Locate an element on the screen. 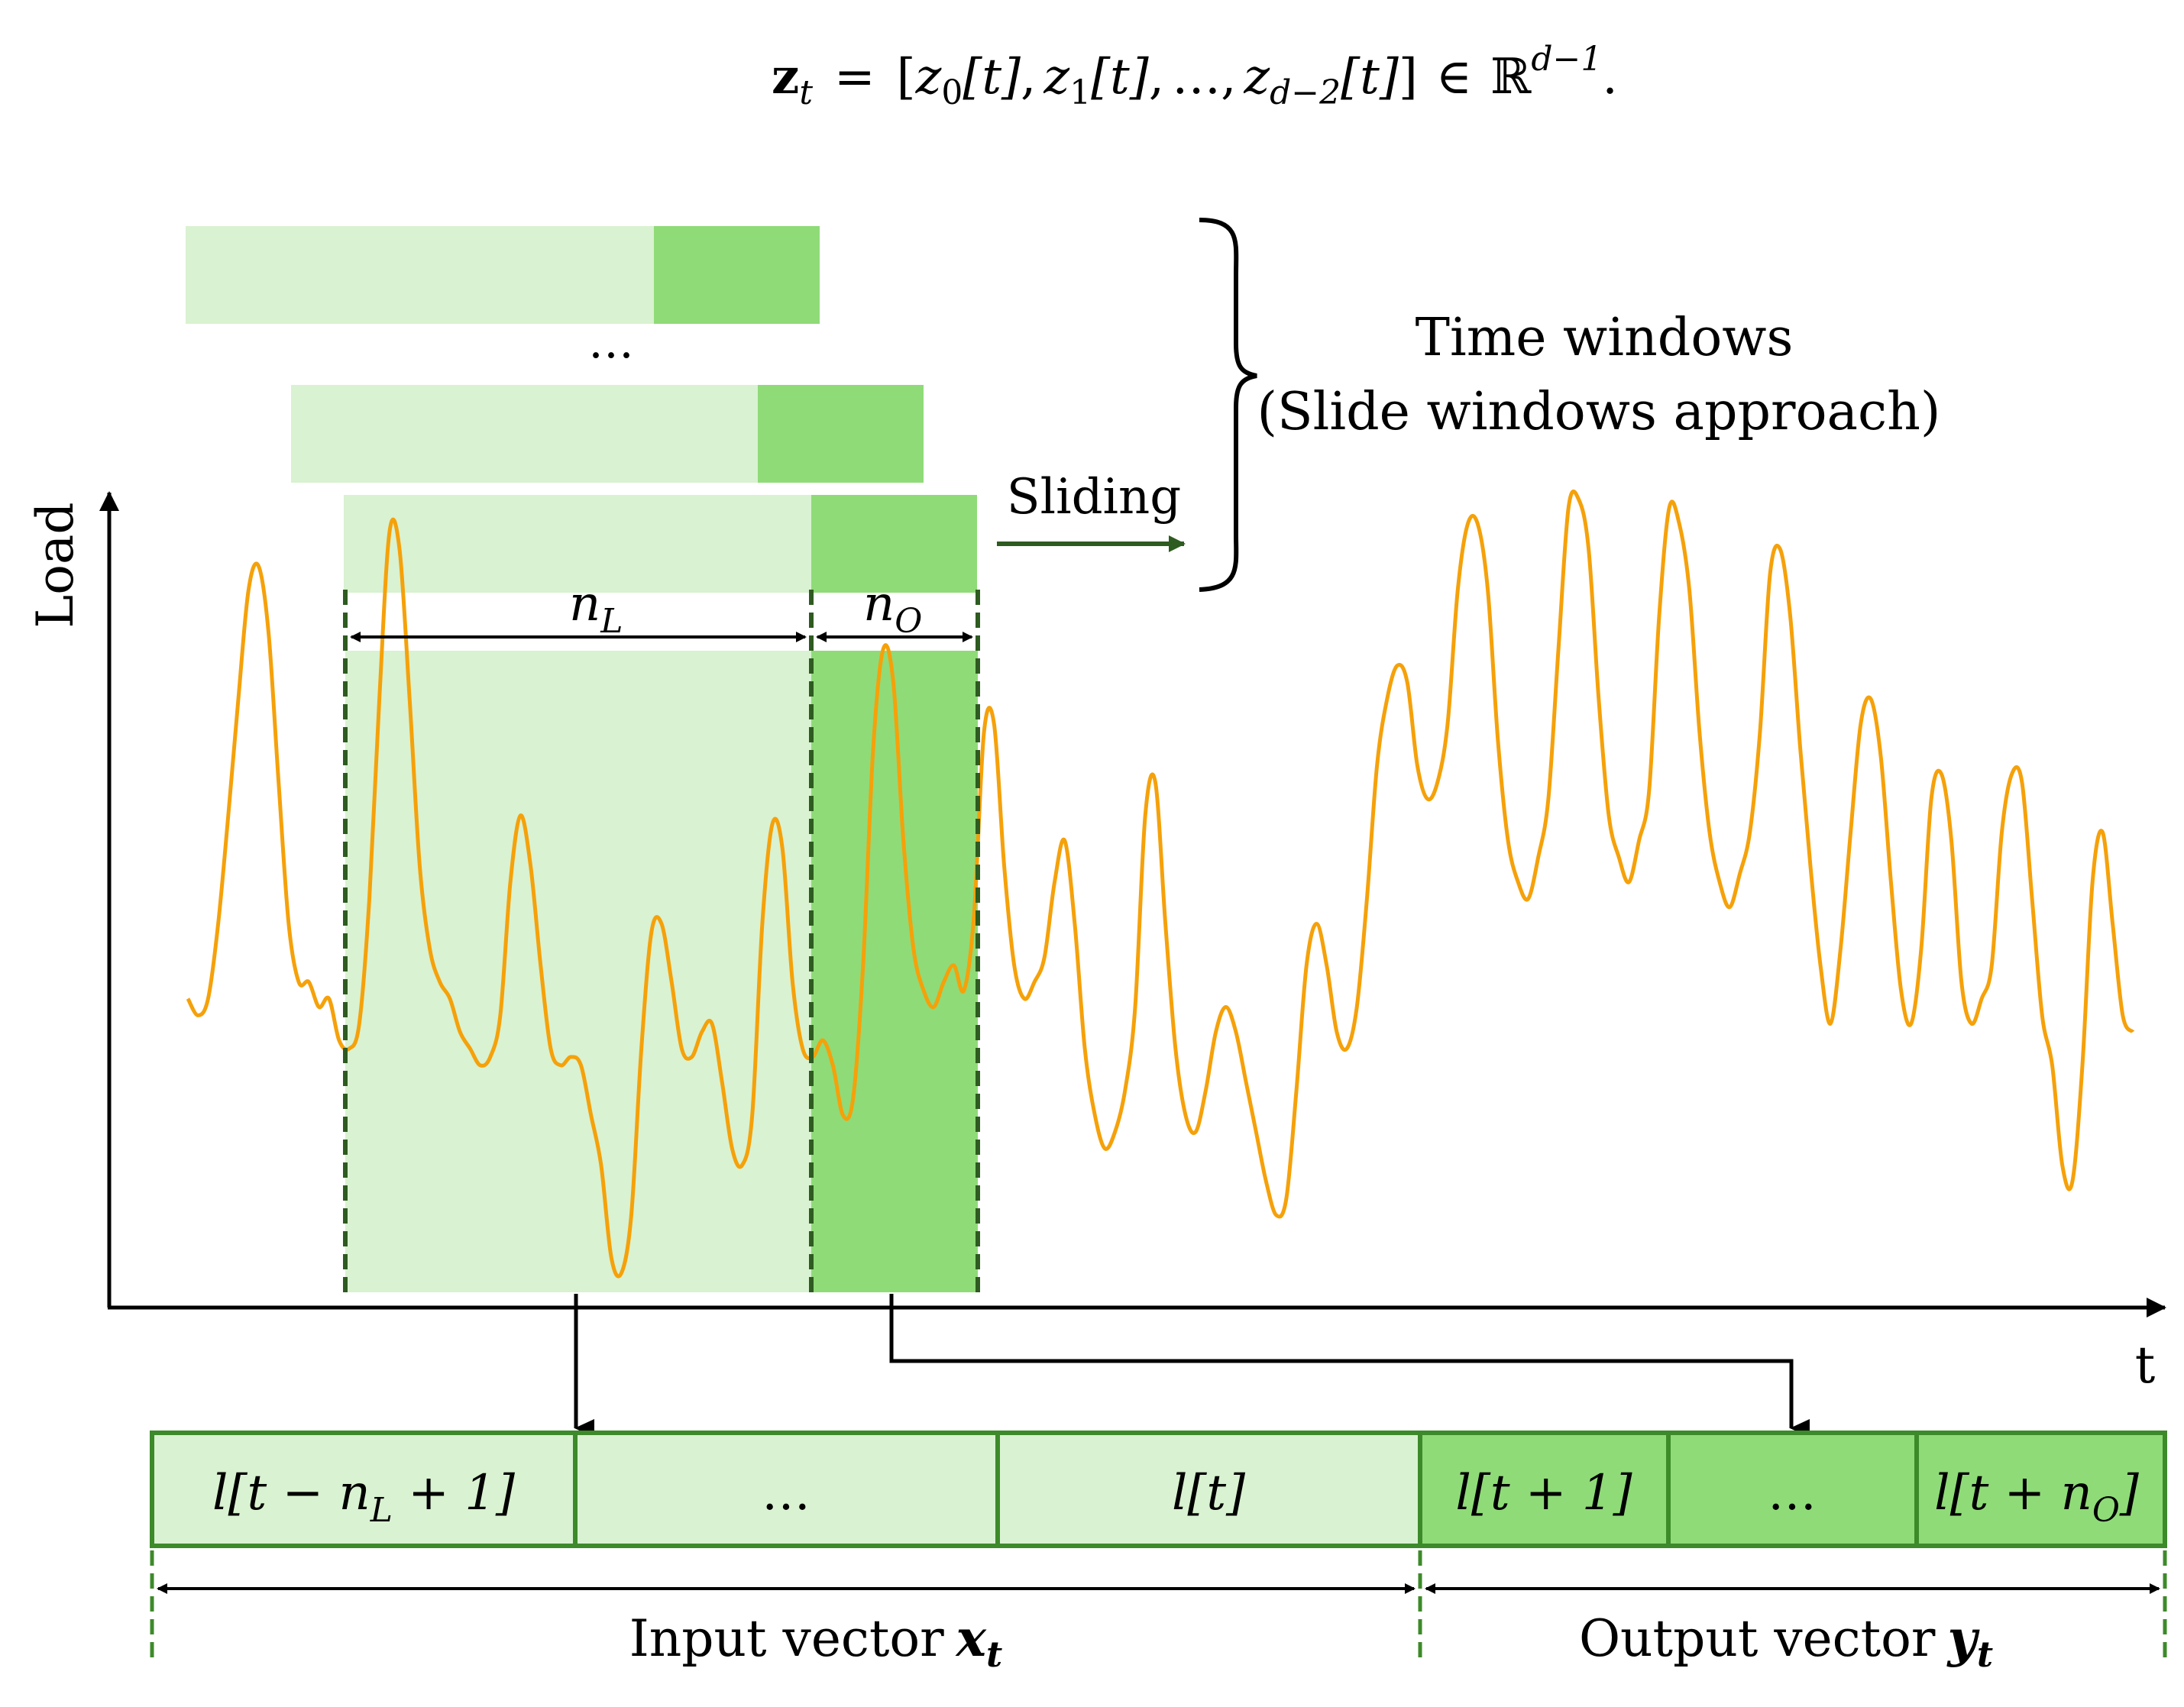 The image size is (2184, 1707). vector-cell: l[t] is located at coordinates (1208, 1489).